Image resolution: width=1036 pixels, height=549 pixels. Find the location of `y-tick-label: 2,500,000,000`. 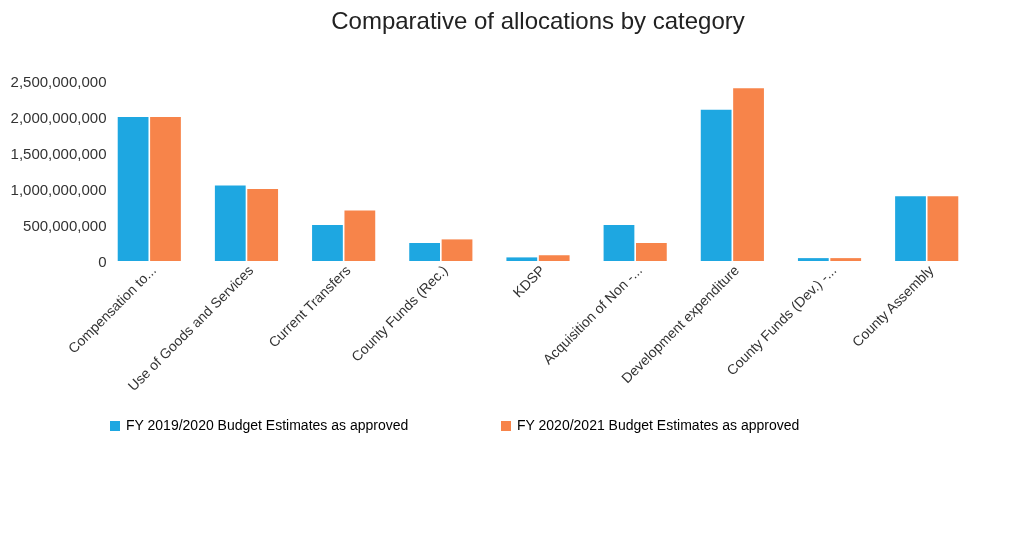

y-tick-label: 2,500,000,000 is located at coordinates (58, 81).